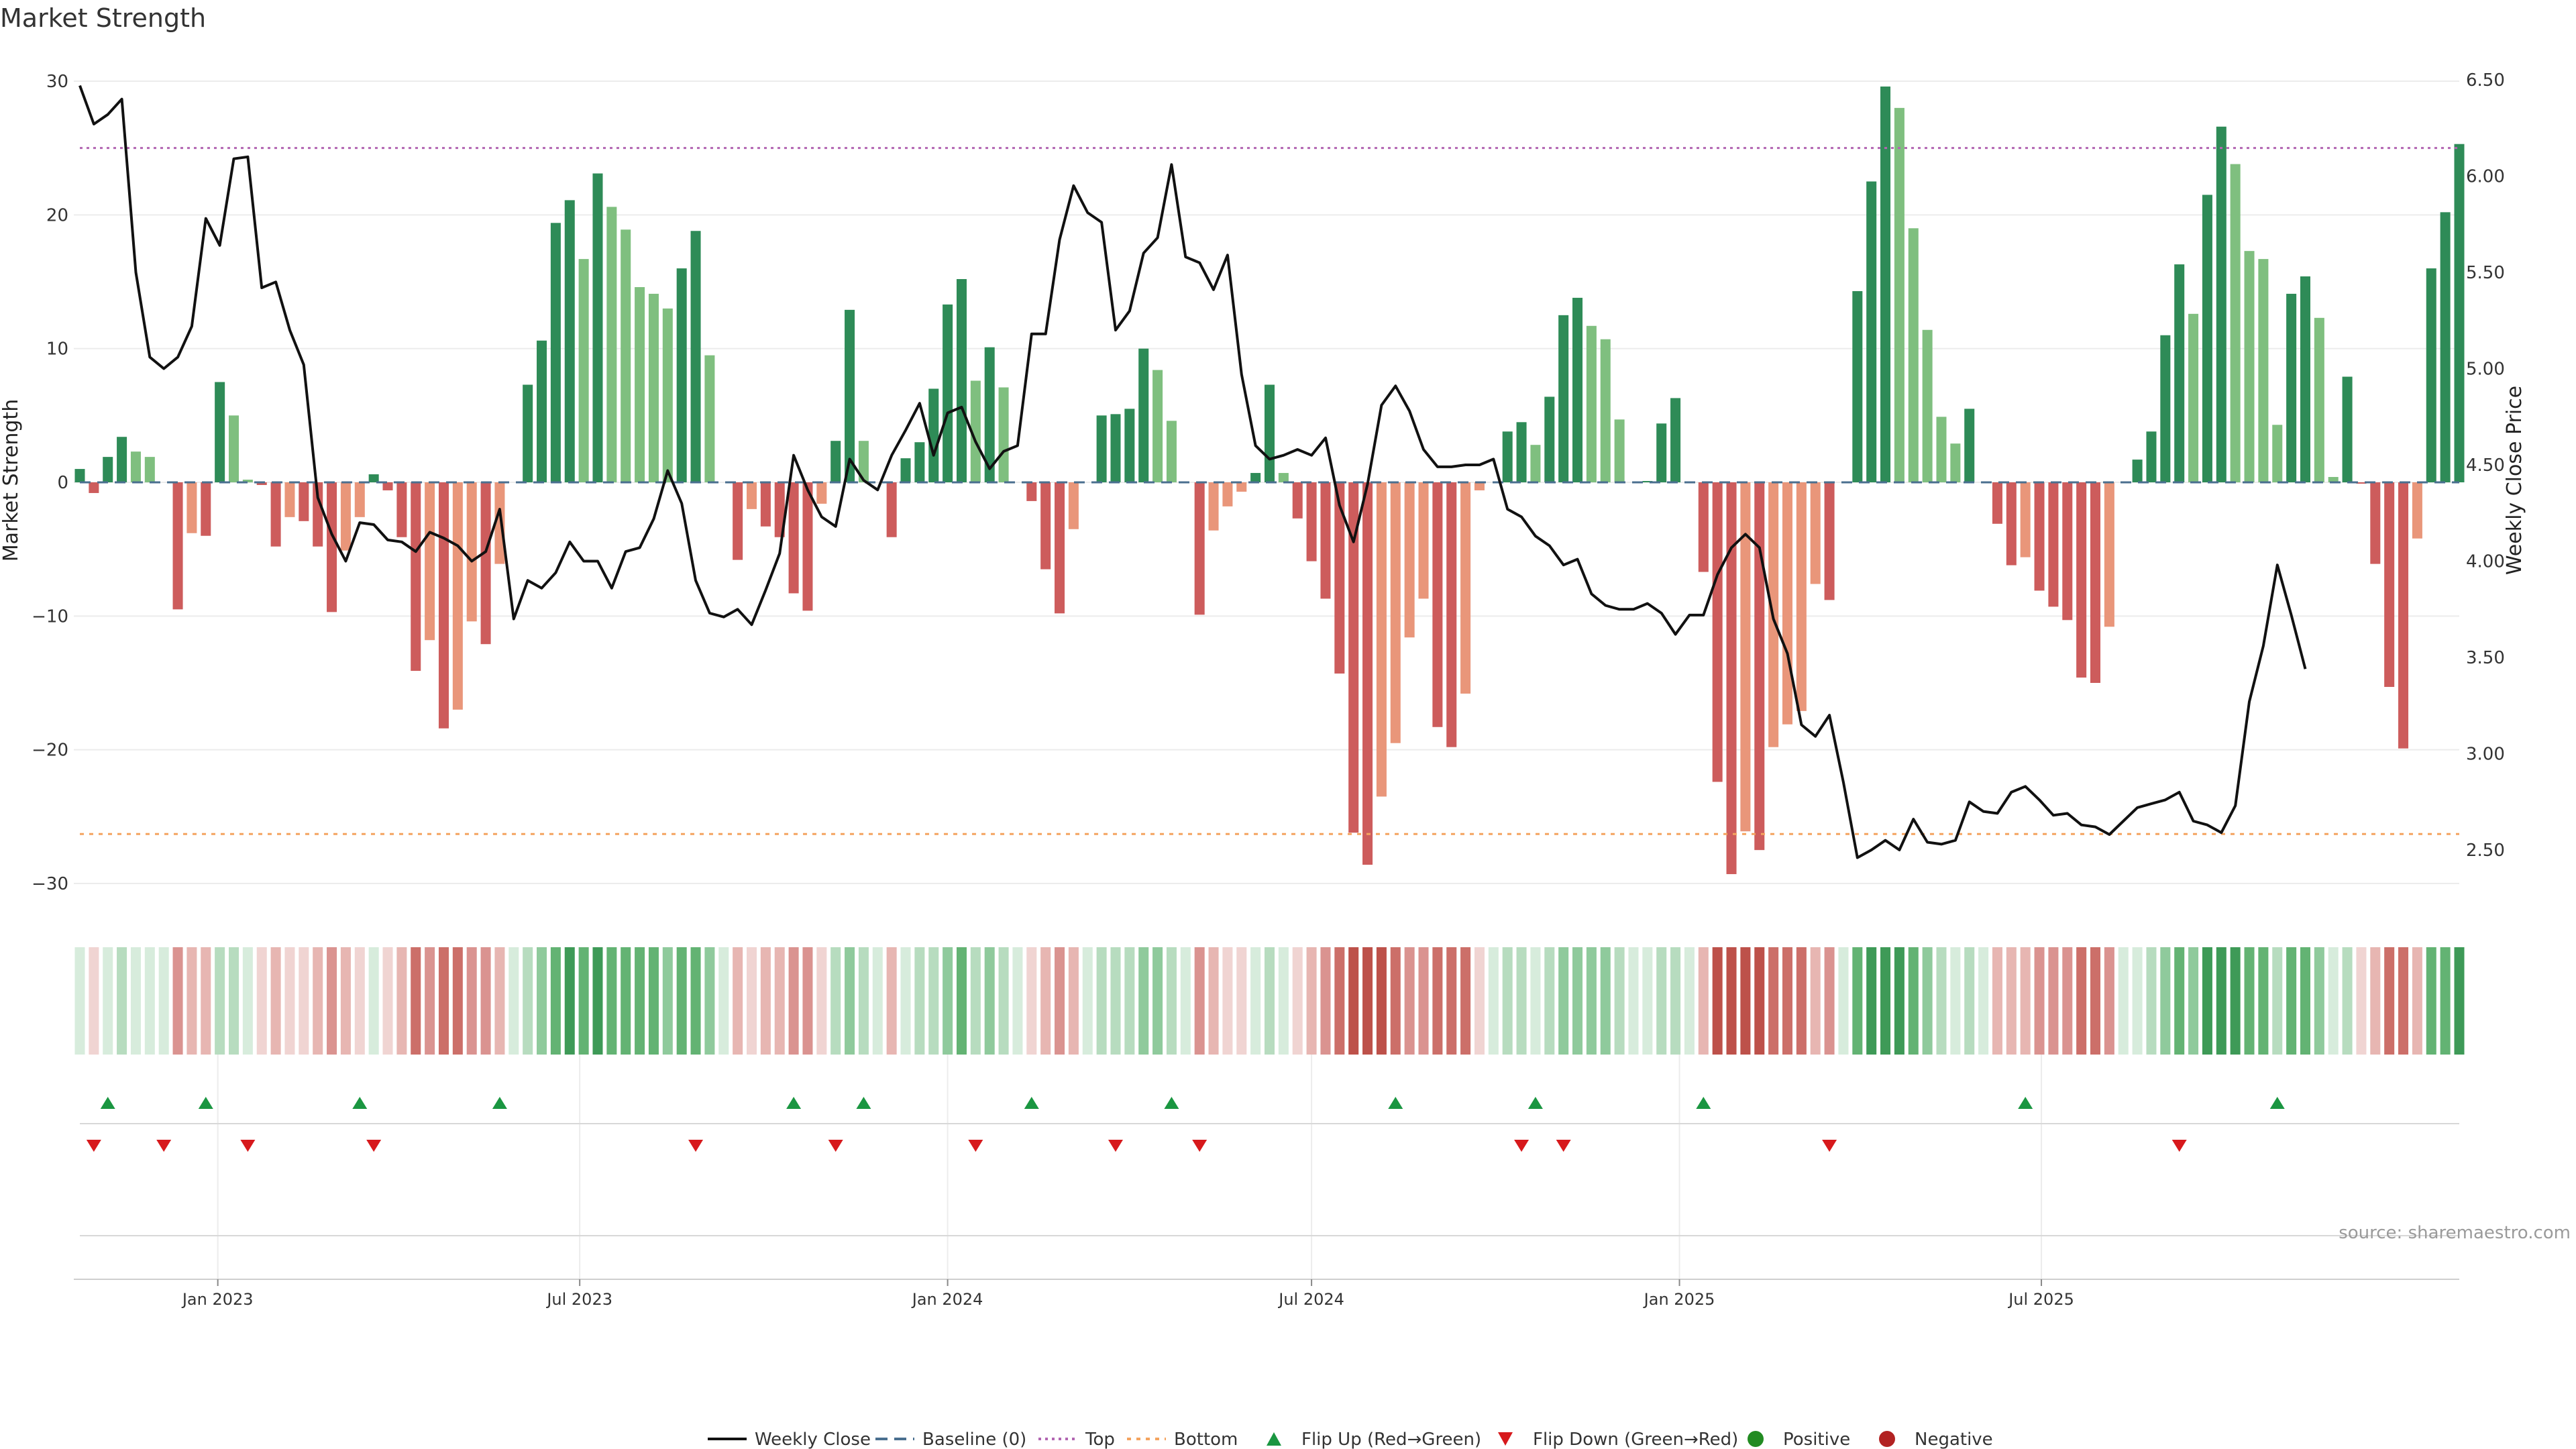 Image resolution: width=2576 pixels, height=1449 pixels. What do you see at coordinates (789, 1439) in the screenshot?
I see `legend-item: Weekly Close` at bounding box center [789, 1439].